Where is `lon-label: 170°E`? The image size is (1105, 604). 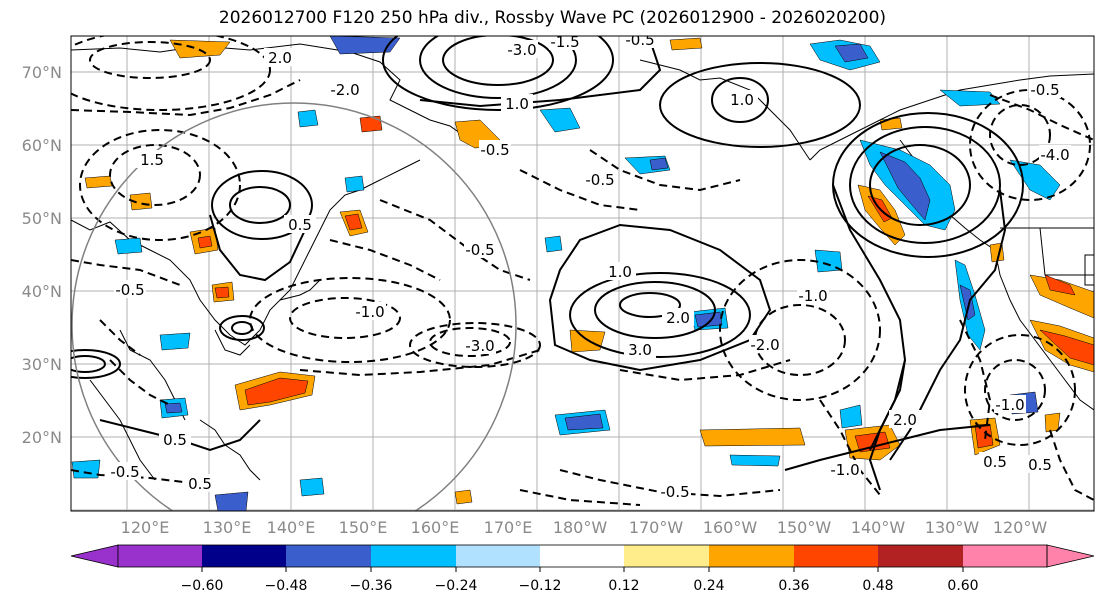 lon-label: 170°E is located at coordinates (508, 527).